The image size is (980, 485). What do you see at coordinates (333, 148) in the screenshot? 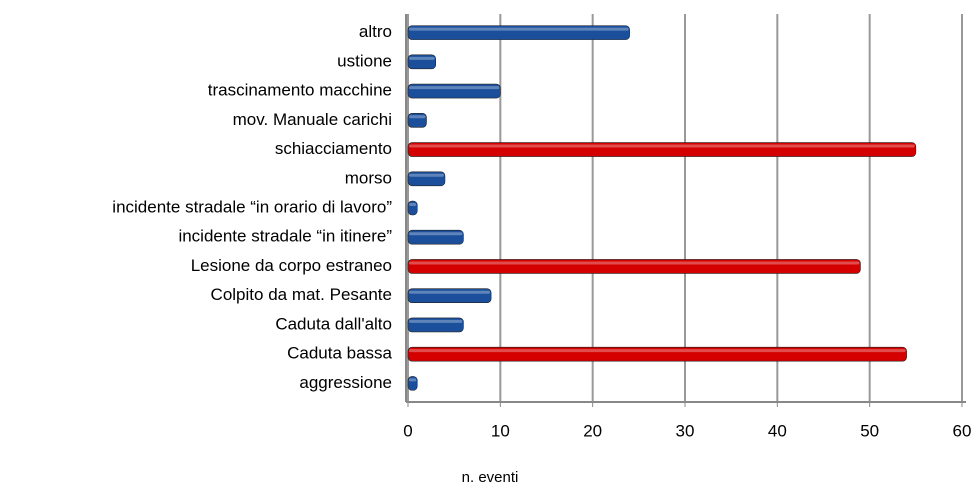
I see `y-tick-label: schiacciamento` at bounding box center [333, 148].